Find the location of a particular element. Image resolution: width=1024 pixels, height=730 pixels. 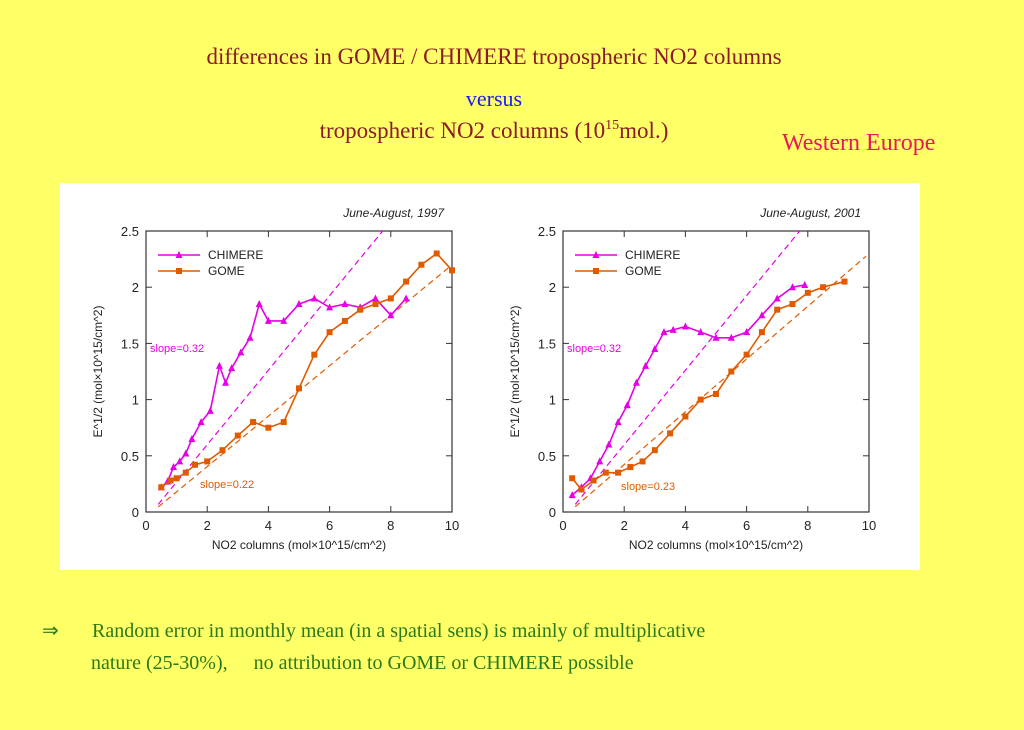

title-line3-exponent: 15 is located at coordinates (612, 125).